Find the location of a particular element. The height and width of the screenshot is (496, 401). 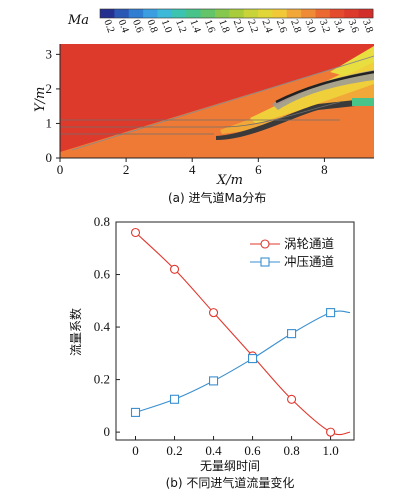

mach-x-tick-label: 2 is located at coordinates (126, 169).